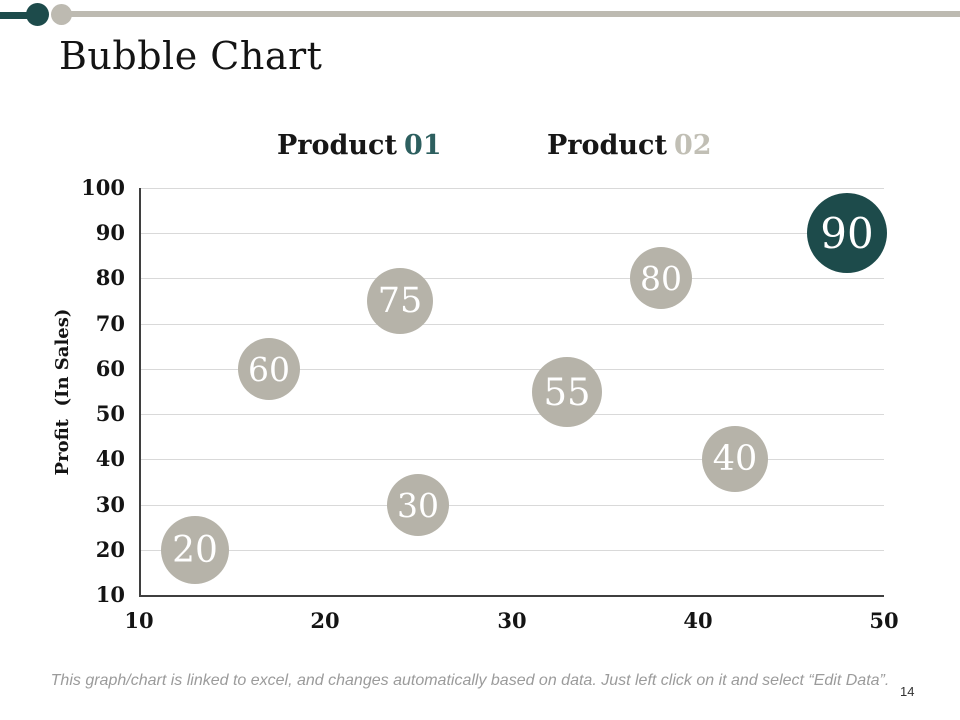  Describe the element at coordinates (511, 596) in the screenshot. I see `x-axis-line` at that location.